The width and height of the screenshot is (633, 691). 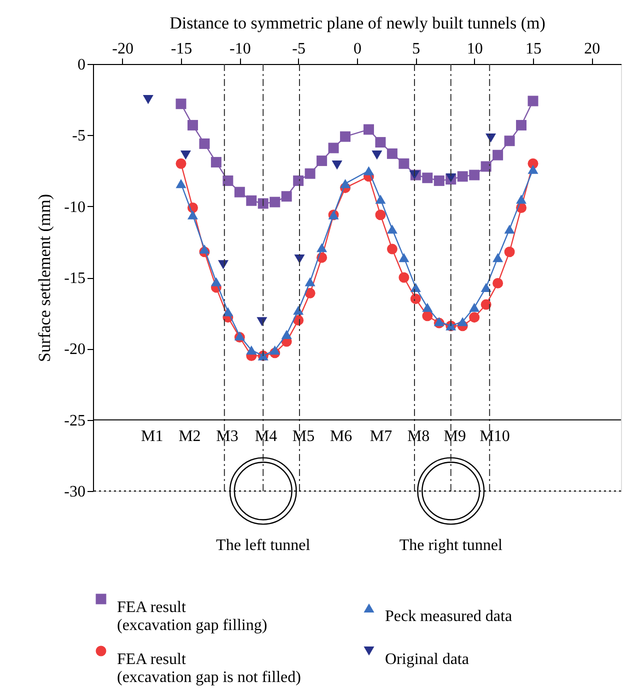 I want to click on annotation: M7, so click(x=381, y=436).